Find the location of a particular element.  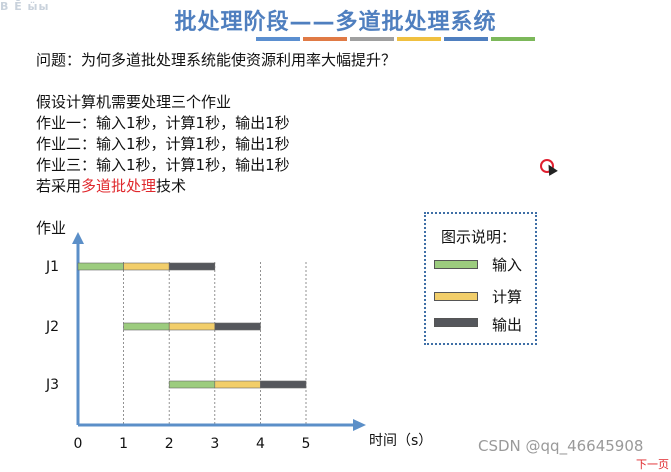

technique-line: 若采用多道批处理技术 is located at coordinates (111, 186).